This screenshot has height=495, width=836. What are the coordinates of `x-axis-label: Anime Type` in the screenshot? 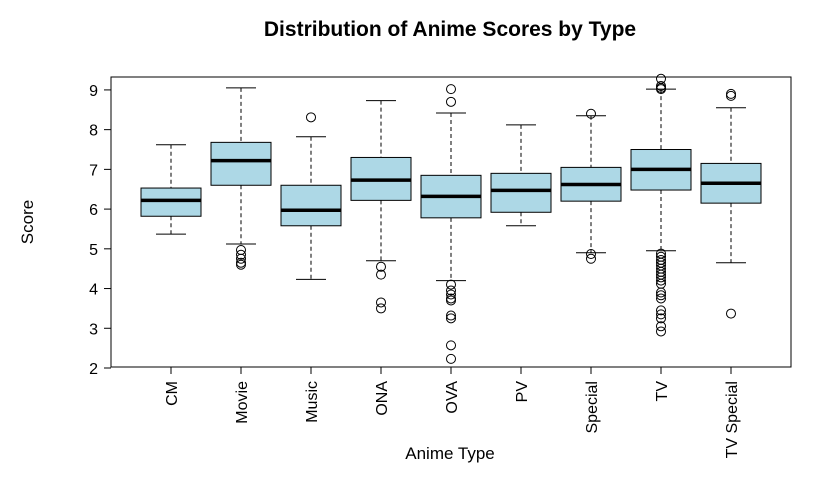 It's located at (449, 453).